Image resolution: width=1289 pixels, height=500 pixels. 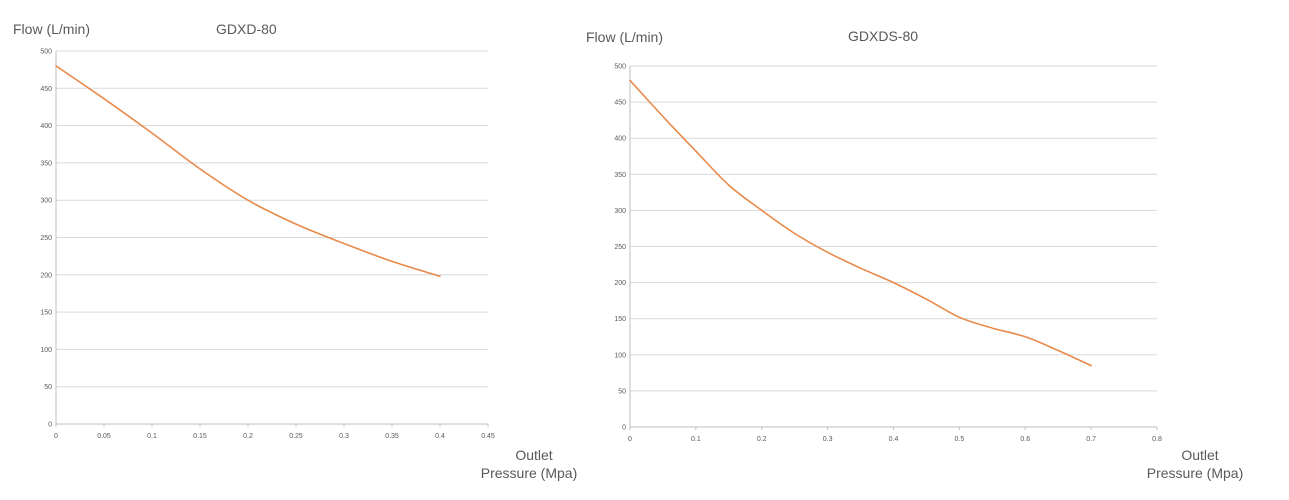 What do you see at coordinates (488, 436) in the screenshot?
I see `x-tick-label: 0.45` at bounding box center [488, 436].